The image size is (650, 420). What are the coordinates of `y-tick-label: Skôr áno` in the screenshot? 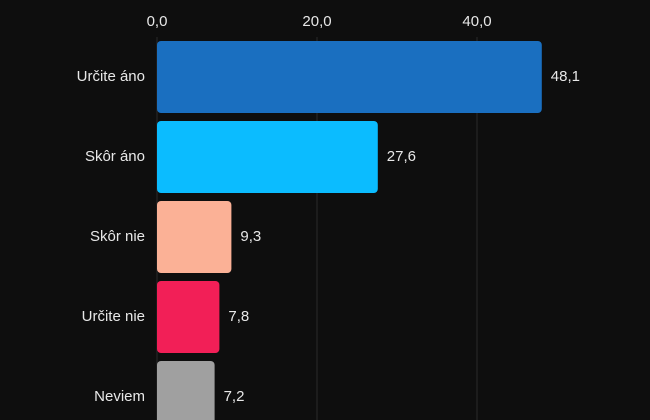 It's located at (115, 156).